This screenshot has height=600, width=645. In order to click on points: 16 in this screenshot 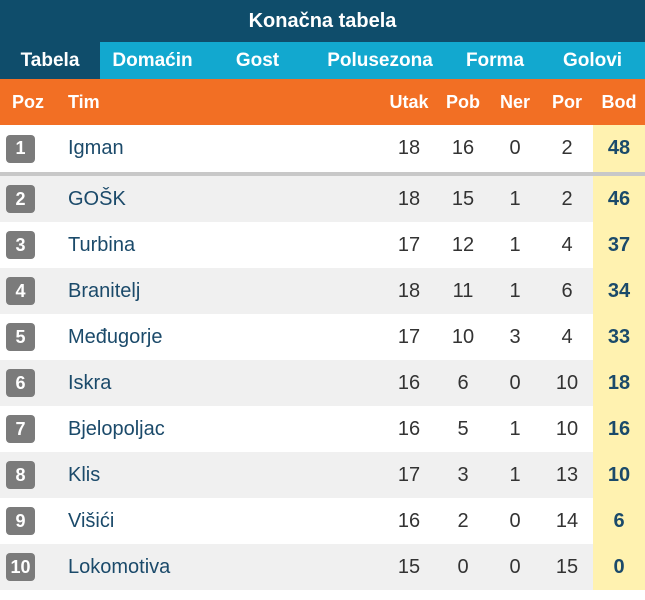, I will do `click(619, 429)`.